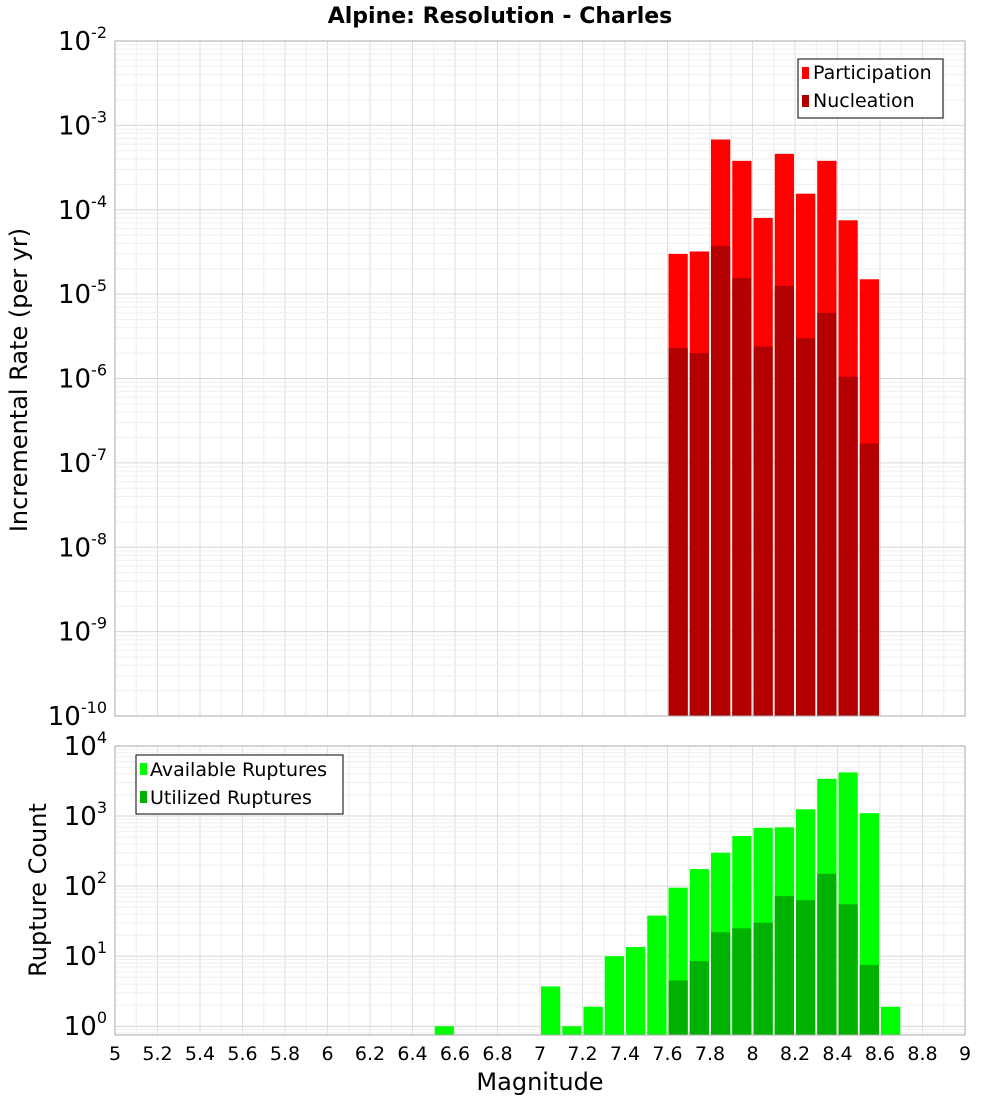 Image resolution: width=1000 pixels, height=1100 pixels. Describe the element at coordinates (82, 631) in the screenshot. I see `y-tick-label: 10⁻⁹` at that location.